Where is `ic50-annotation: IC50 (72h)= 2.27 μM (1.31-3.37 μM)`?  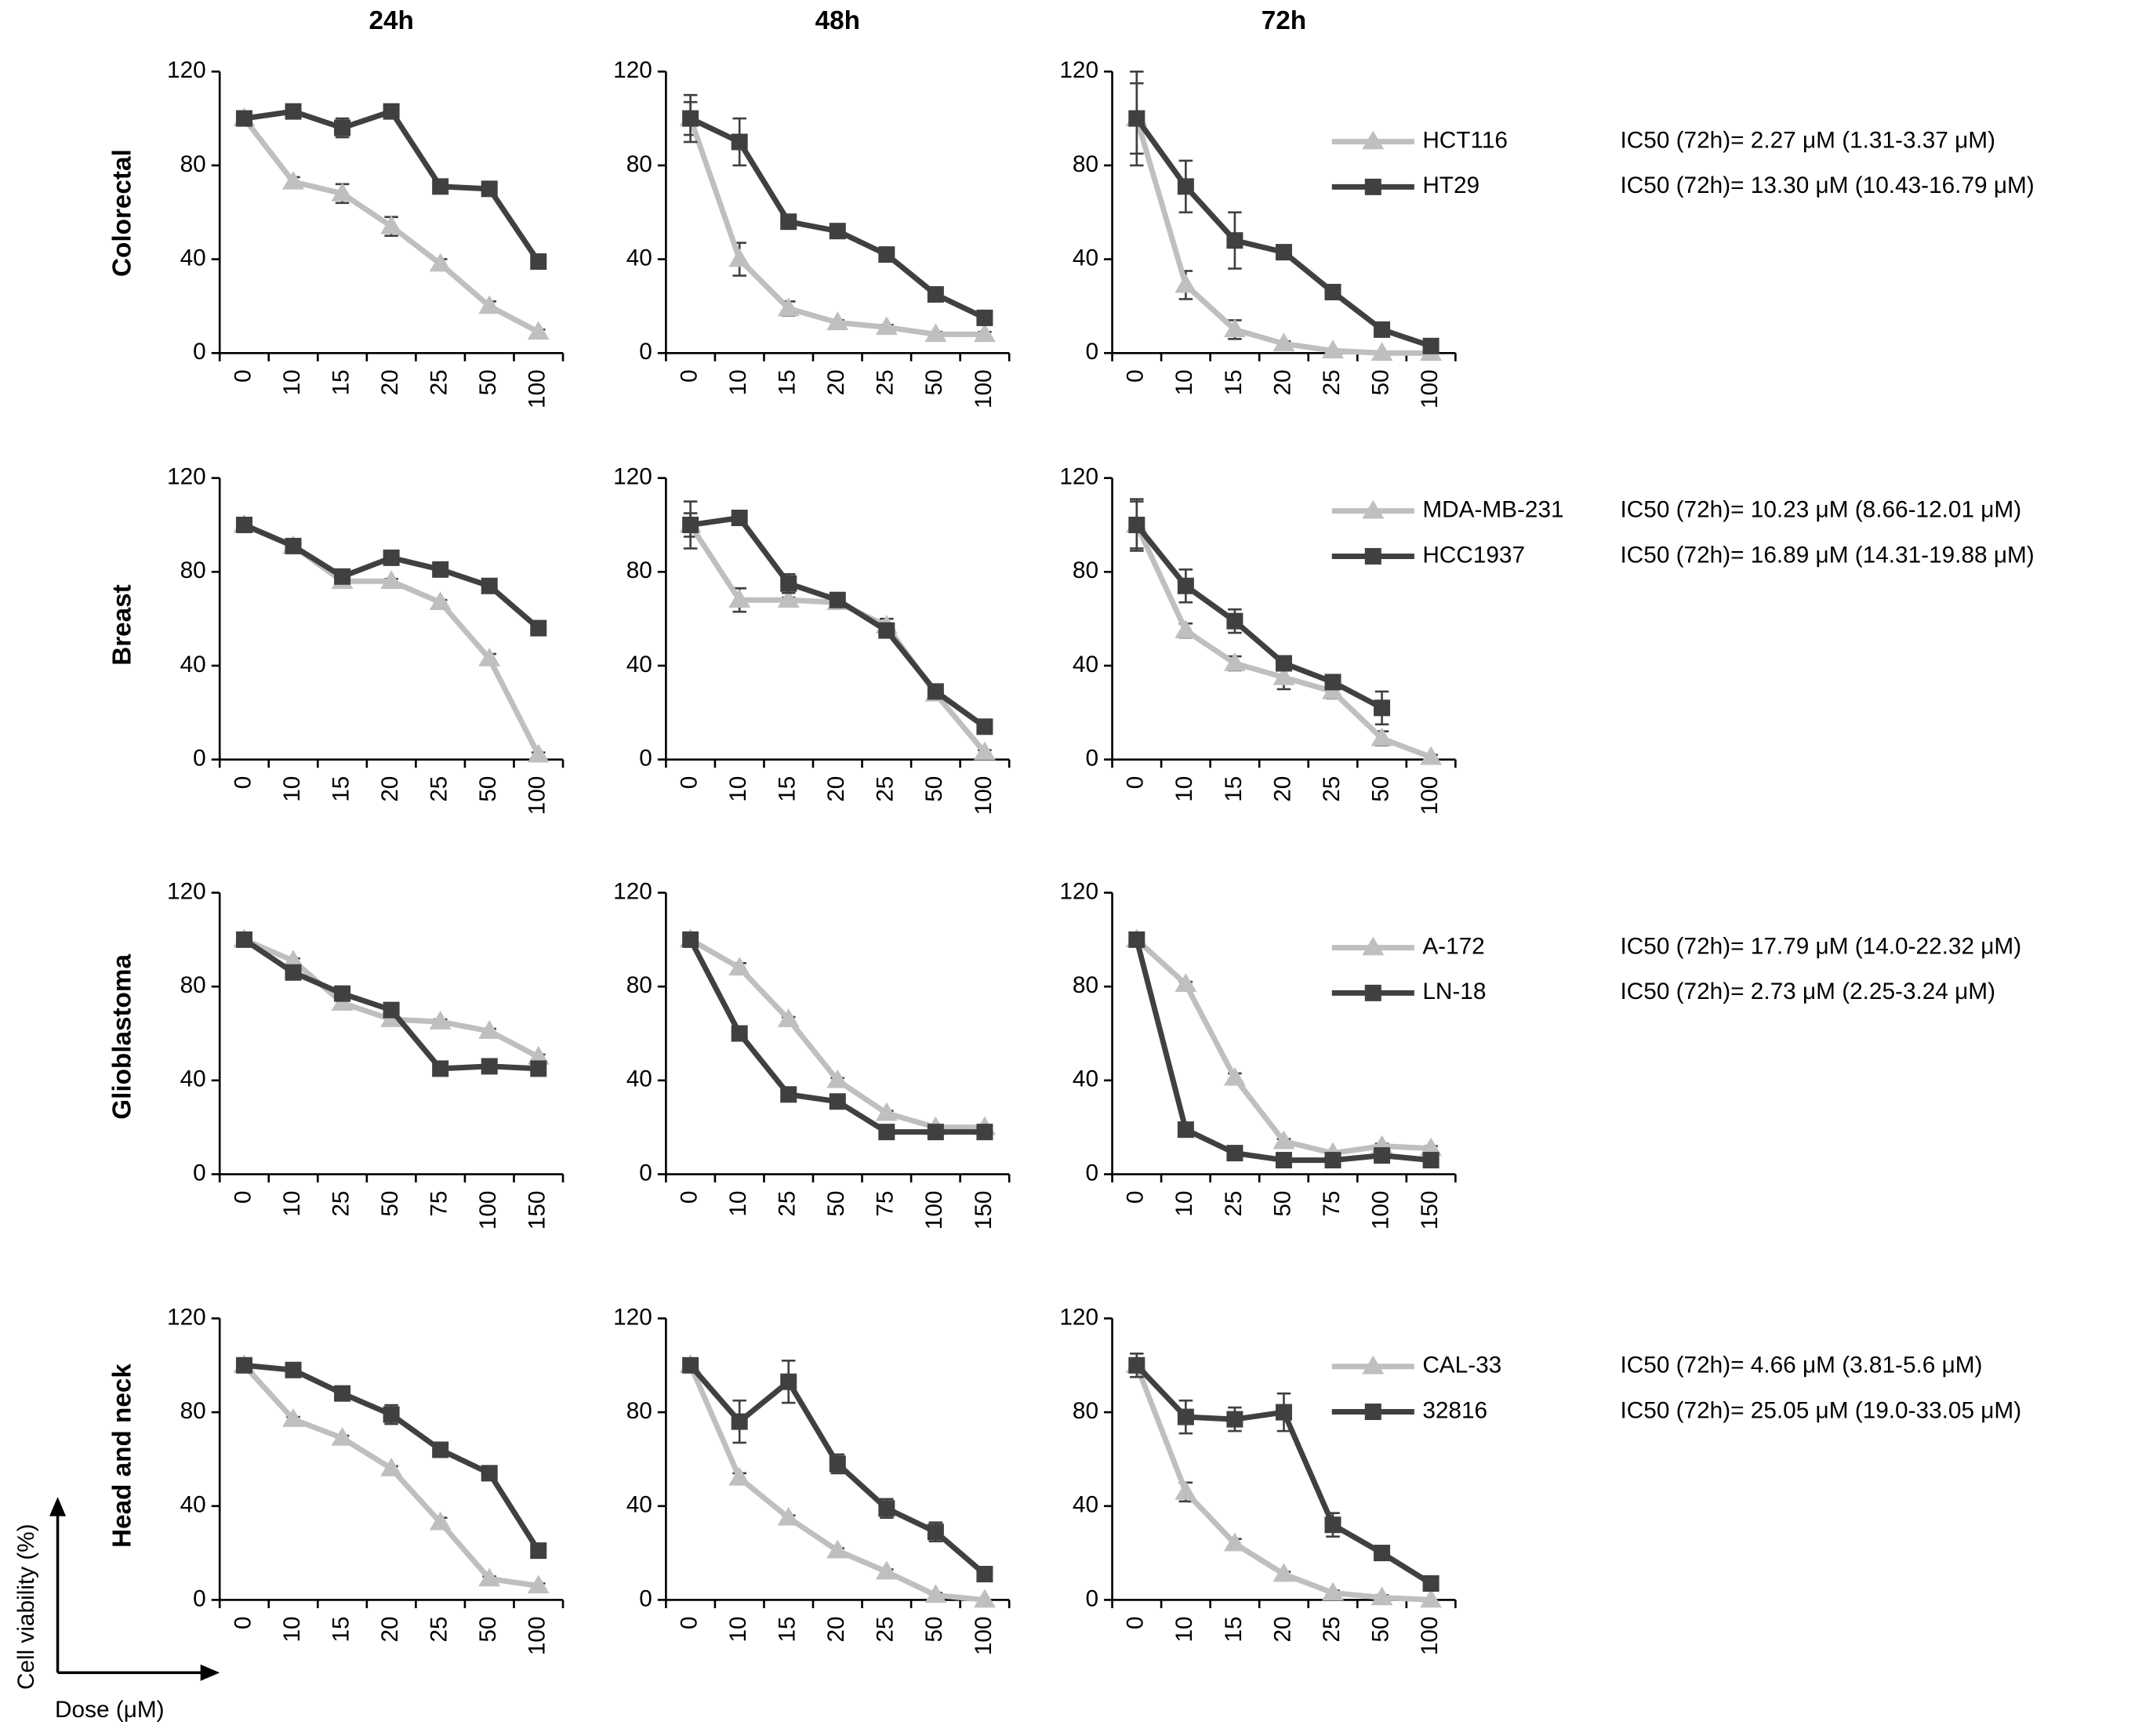
ic50-annotation: IC50 (72h)= 2.27 μM (1.31-3.37 μM) is located at coordinates (1808, 140).